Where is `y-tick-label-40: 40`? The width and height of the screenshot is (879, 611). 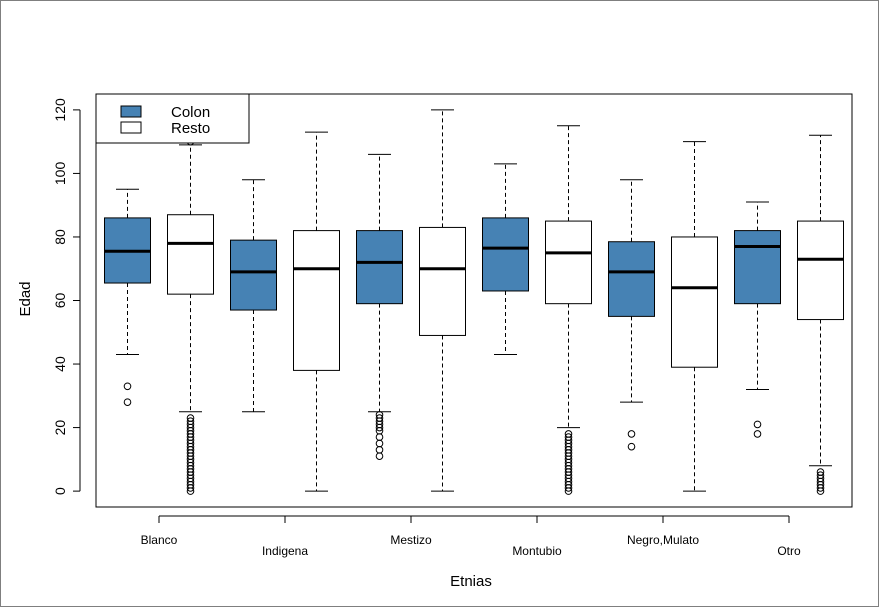 y-tick-label-40: 40 is located at coordinates (60, 364).